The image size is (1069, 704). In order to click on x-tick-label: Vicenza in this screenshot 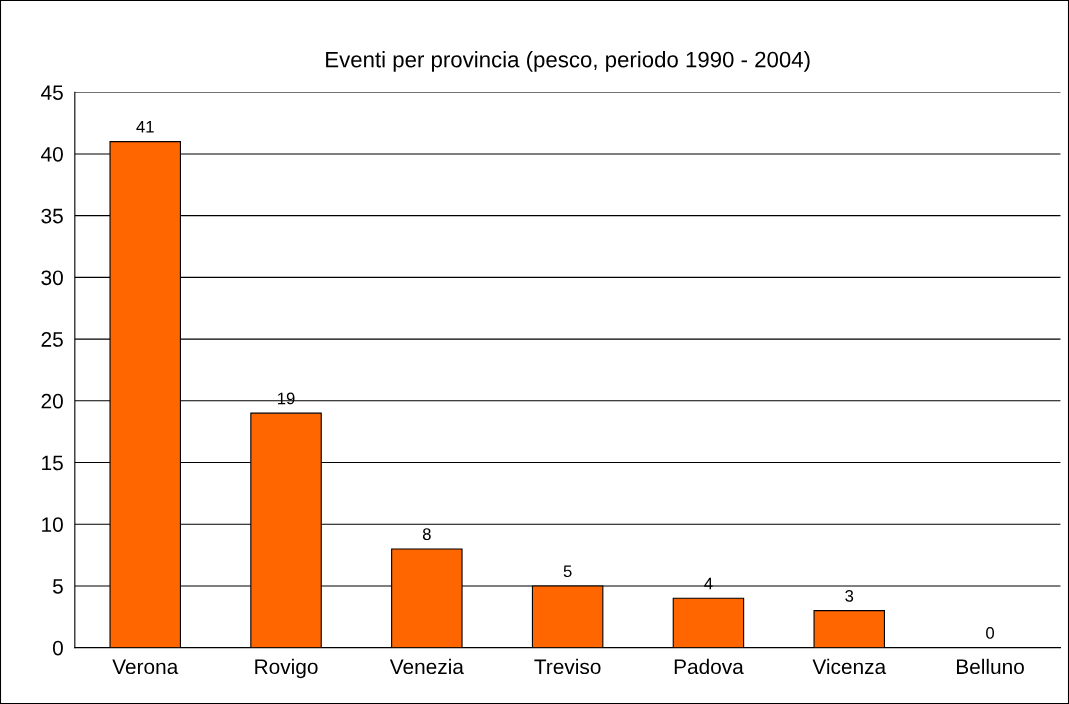, I will do `click(849, 666)`.